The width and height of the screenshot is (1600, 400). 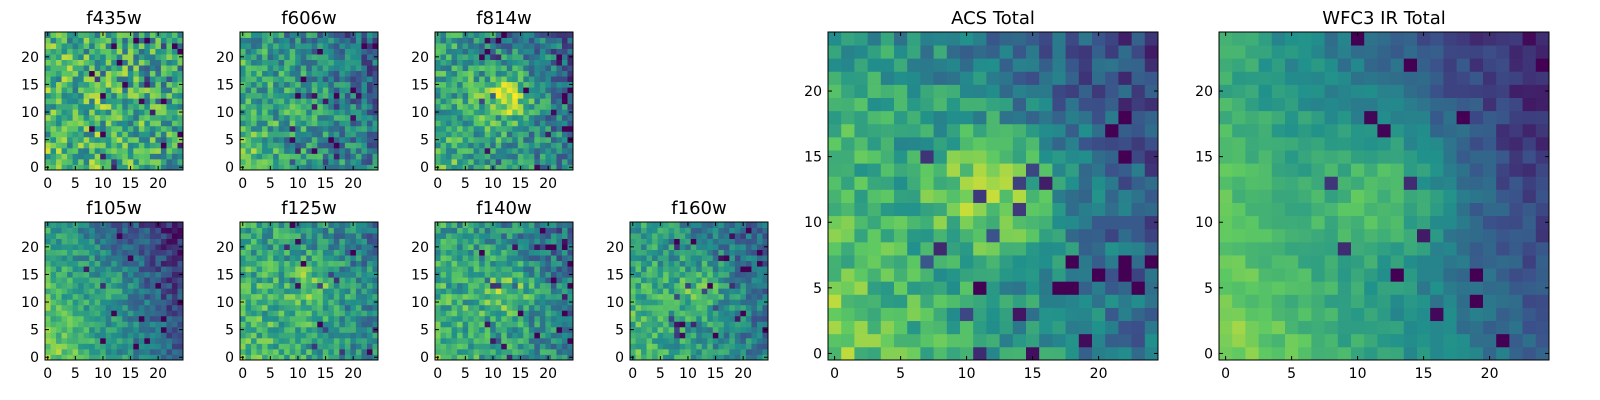 I want to click on panel-title: f140w, so click(x=503, y=208).